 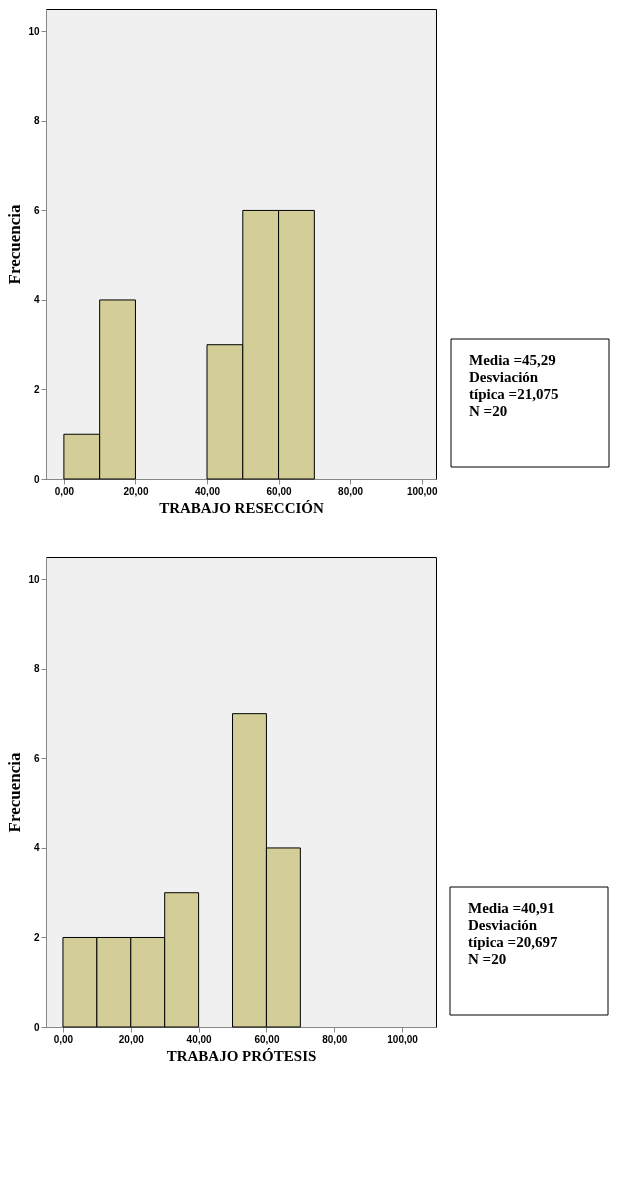 I want to click on x-axis-title: TRABAJO RESECCIÓN, so click(x=241, y=507).